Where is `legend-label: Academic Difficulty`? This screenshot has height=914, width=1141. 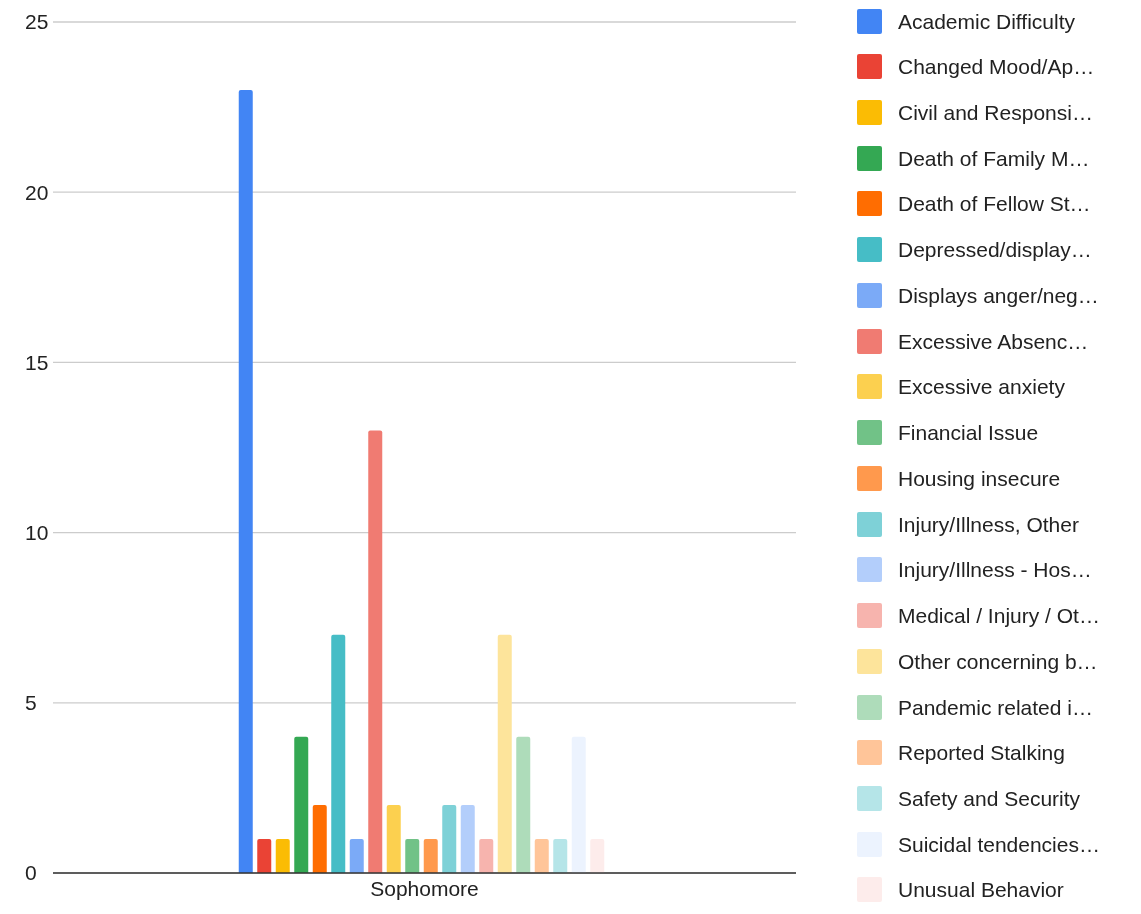 legend-label: Academic Difficulty is located at coordinates (987, 21).